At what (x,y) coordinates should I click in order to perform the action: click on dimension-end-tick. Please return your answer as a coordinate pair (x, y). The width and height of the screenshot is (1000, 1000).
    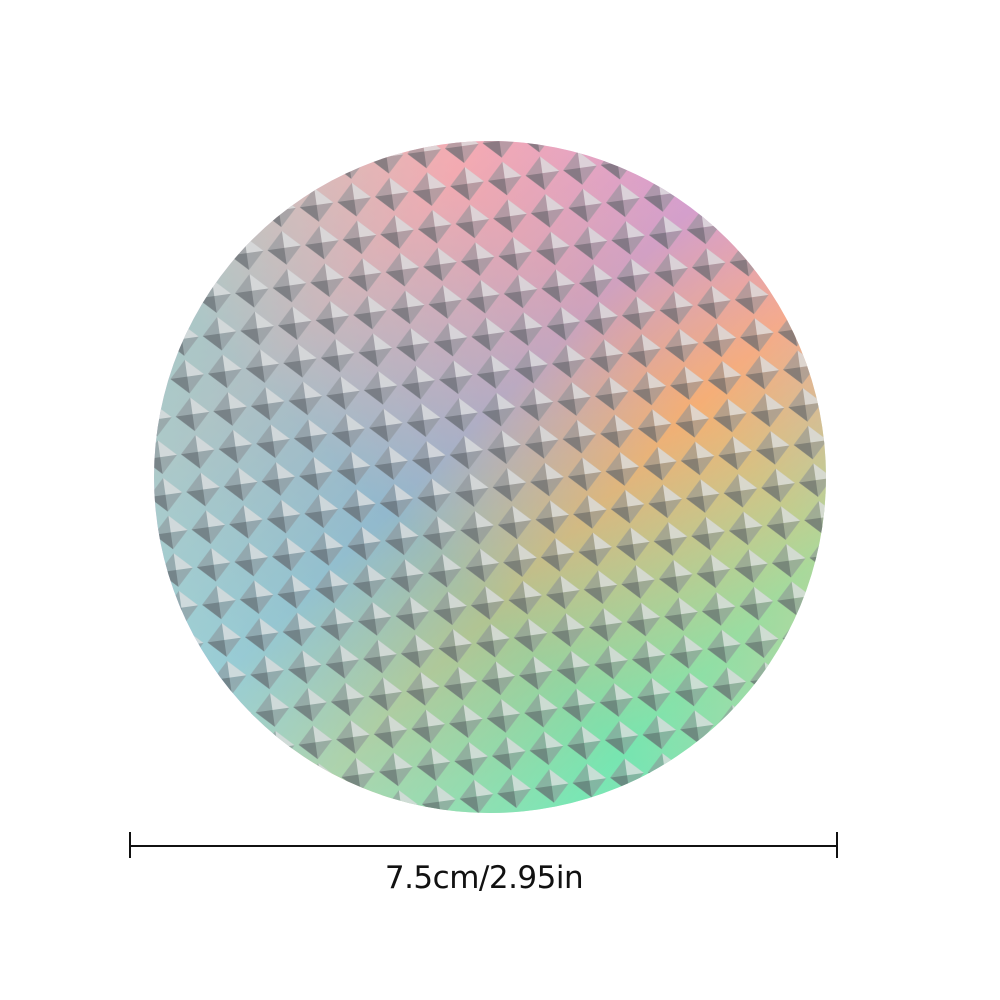
    Looking at the image, I should click on (837, 845).